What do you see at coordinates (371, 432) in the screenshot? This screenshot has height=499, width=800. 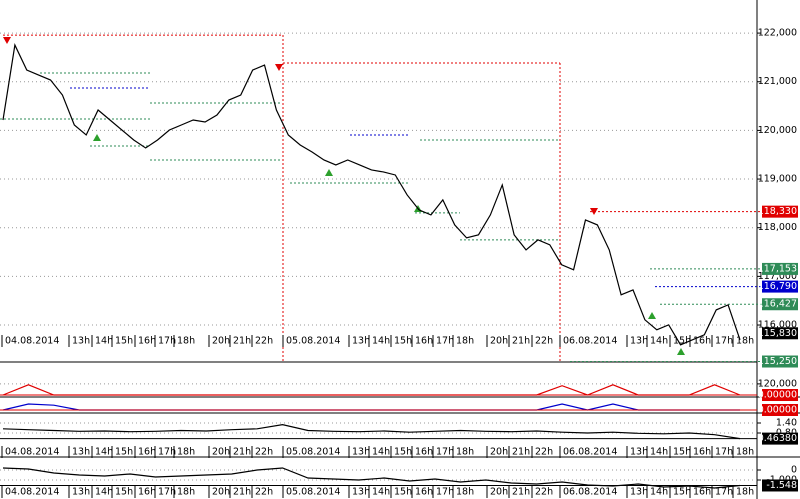 I see `price-line` at bounding box center [371, 432].